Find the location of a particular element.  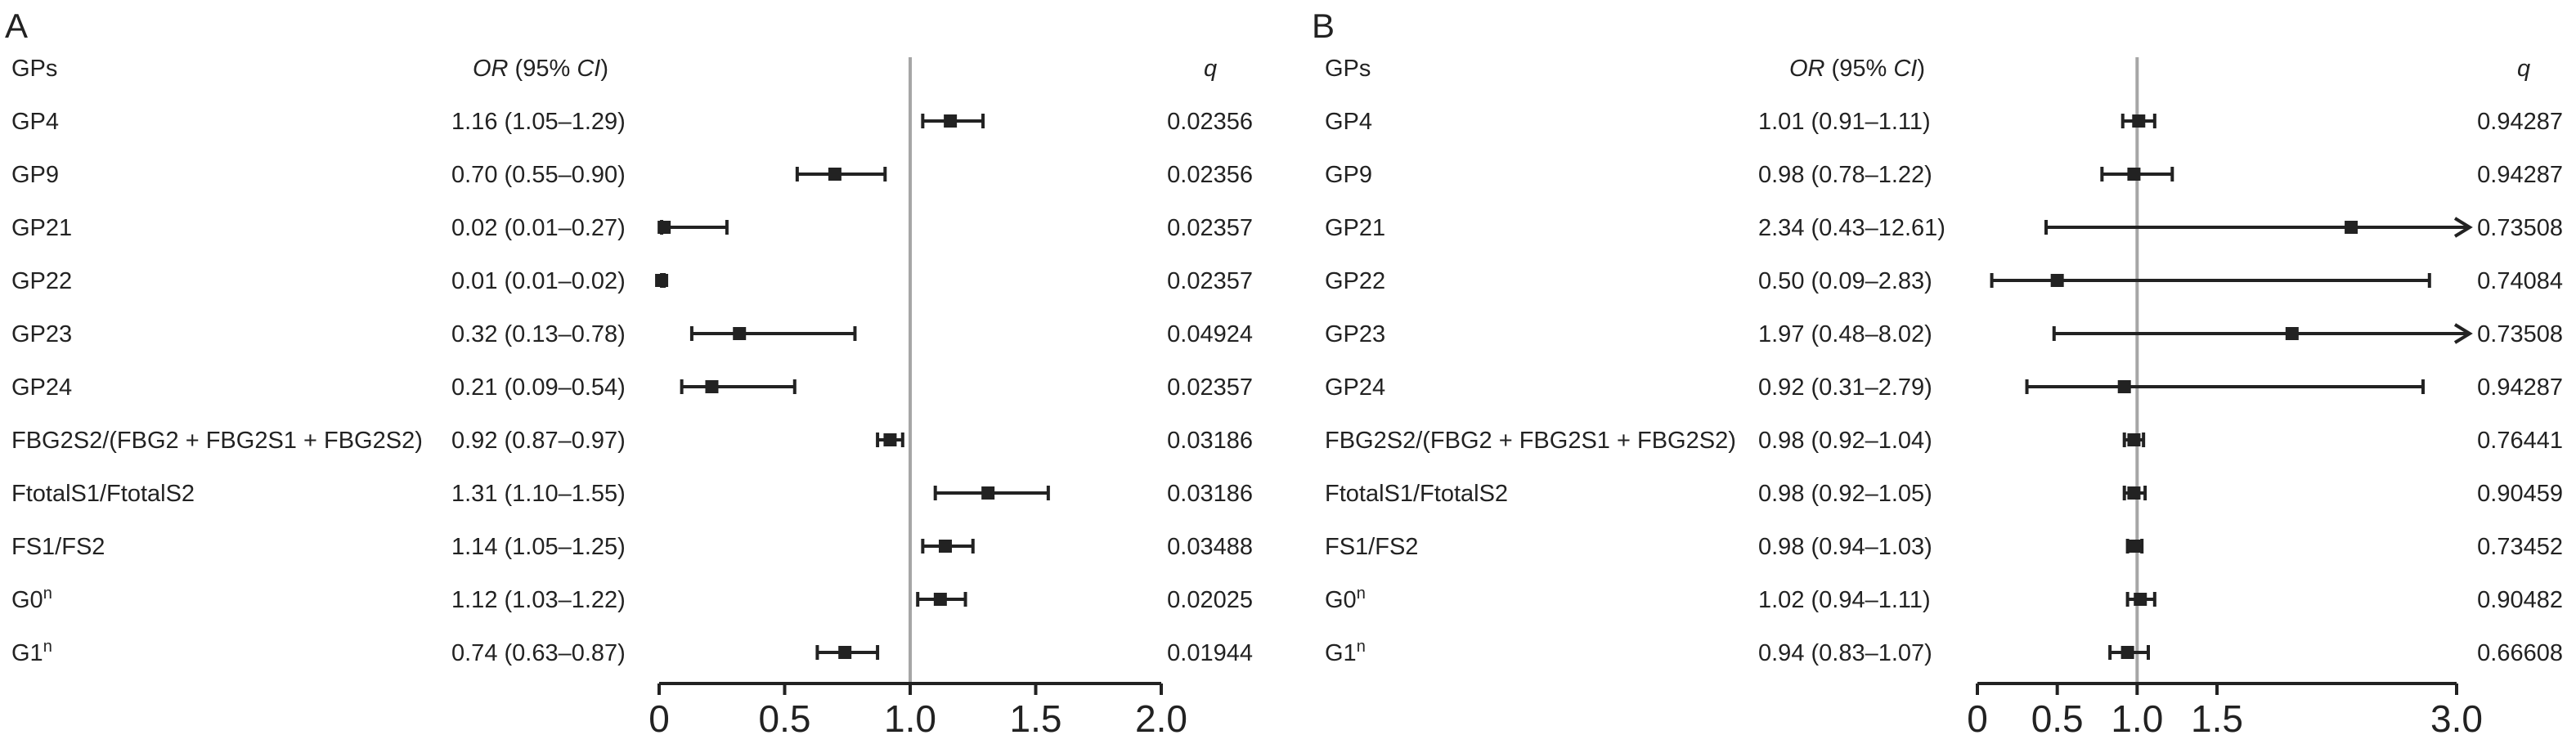

or-ci-value: 1.14 (1.05–1.25) is located at coordinates (539, 547).